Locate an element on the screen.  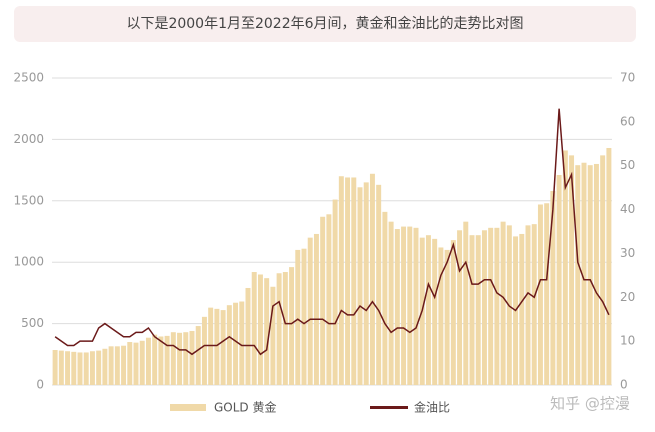
legend-label: GOLD 黄金 is located at coordinates (245, 407).